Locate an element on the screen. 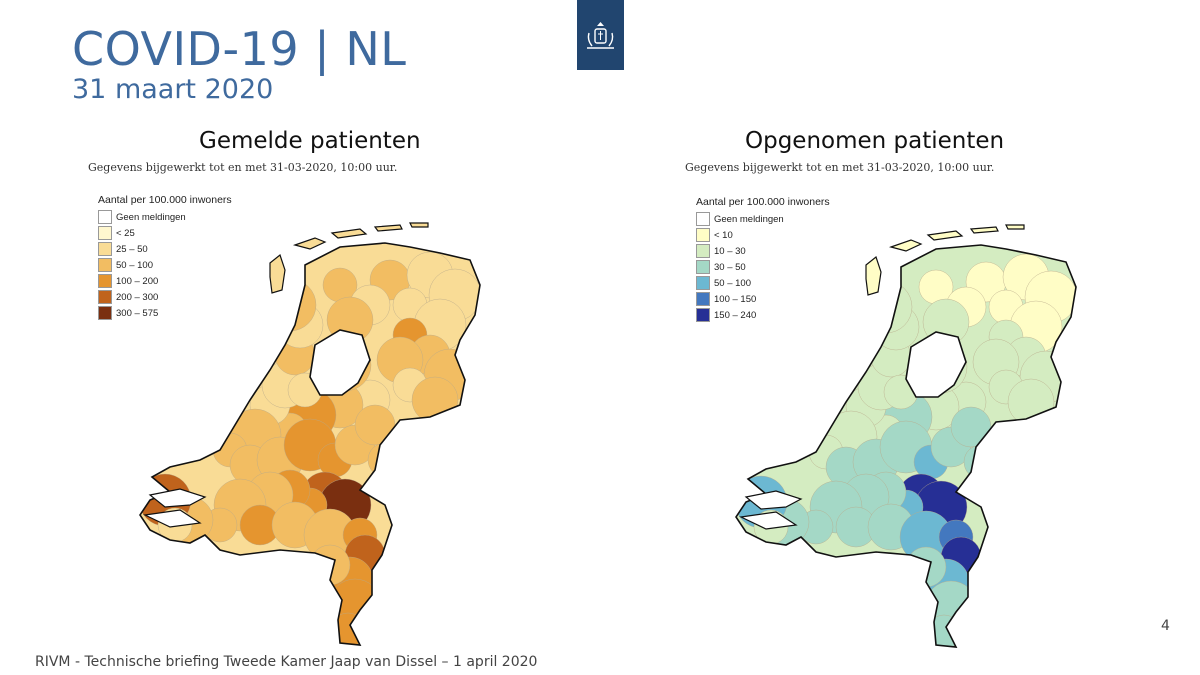 The image size is (1200, 675). legend-label: 10 – 30 is located at coordinates (730, 251).